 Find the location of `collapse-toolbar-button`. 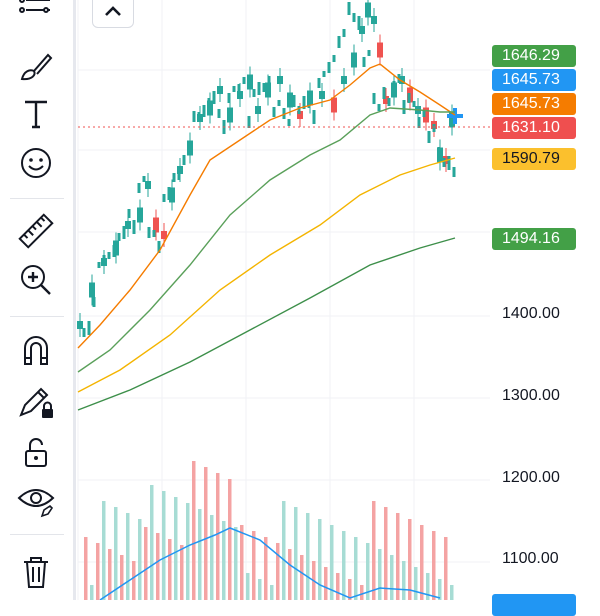

collapse-toolbar-button is located at coordinates (113, 14).